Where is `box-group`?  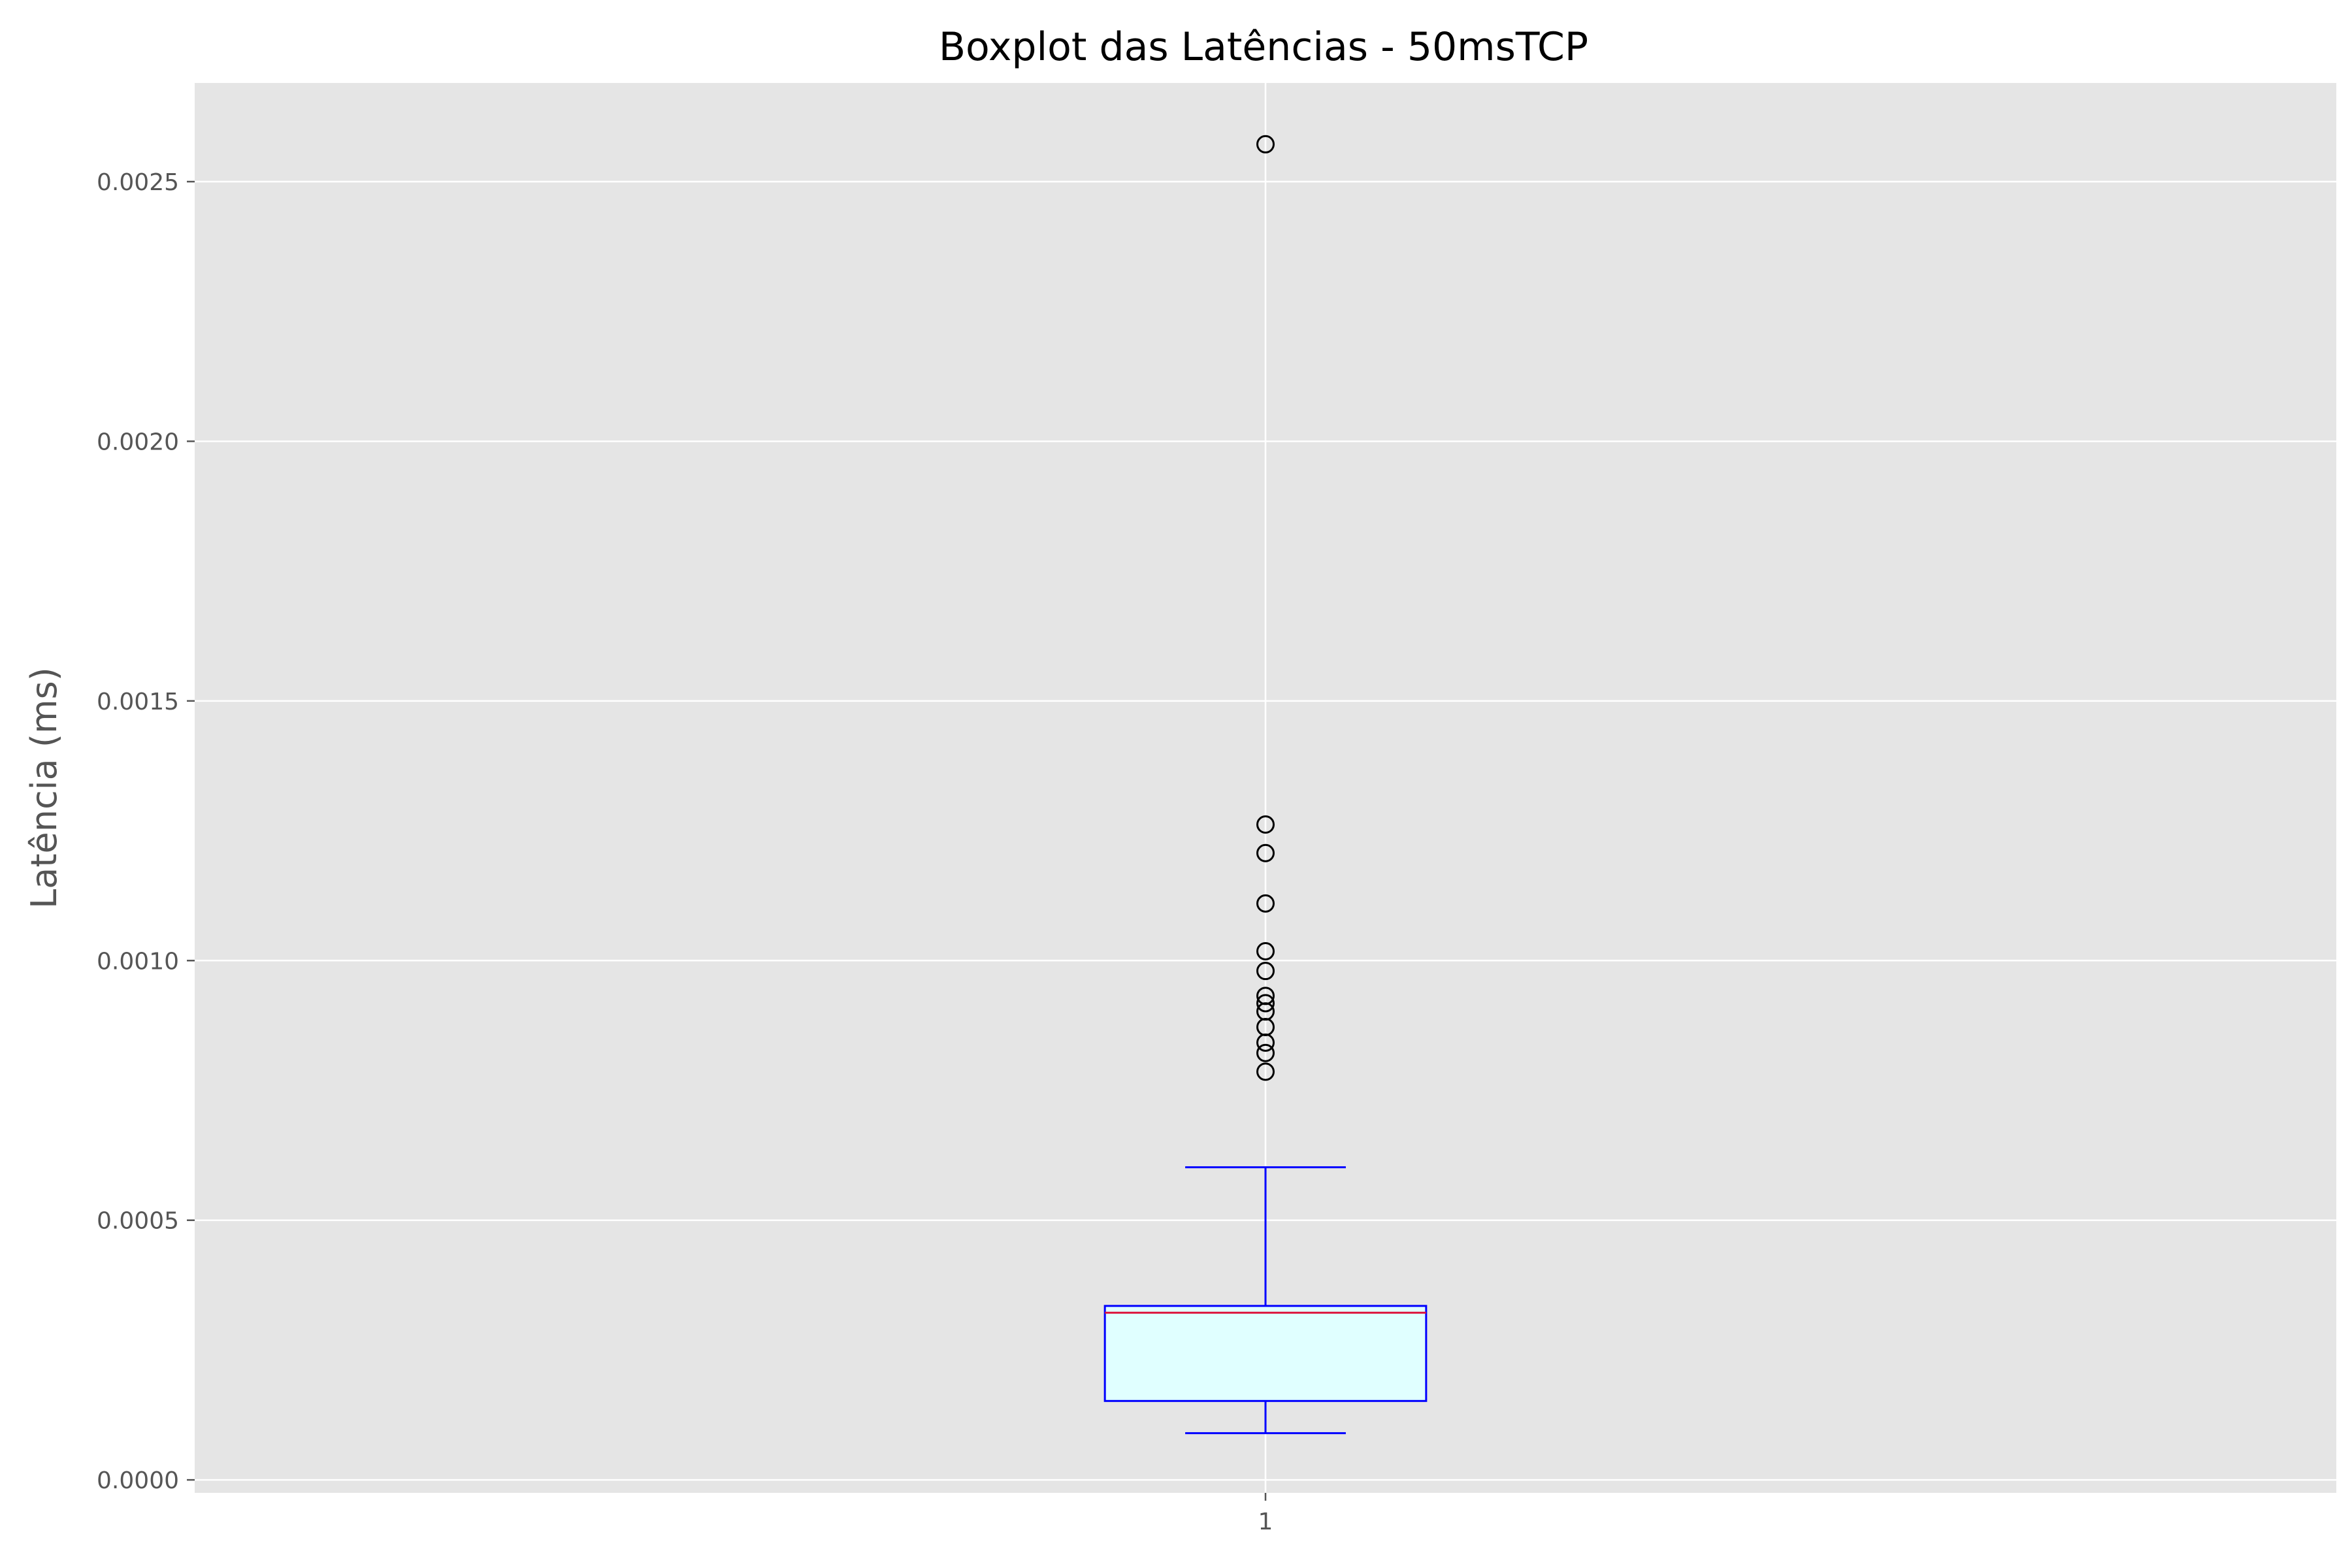 box-group is located at coordinates (1265, 785).